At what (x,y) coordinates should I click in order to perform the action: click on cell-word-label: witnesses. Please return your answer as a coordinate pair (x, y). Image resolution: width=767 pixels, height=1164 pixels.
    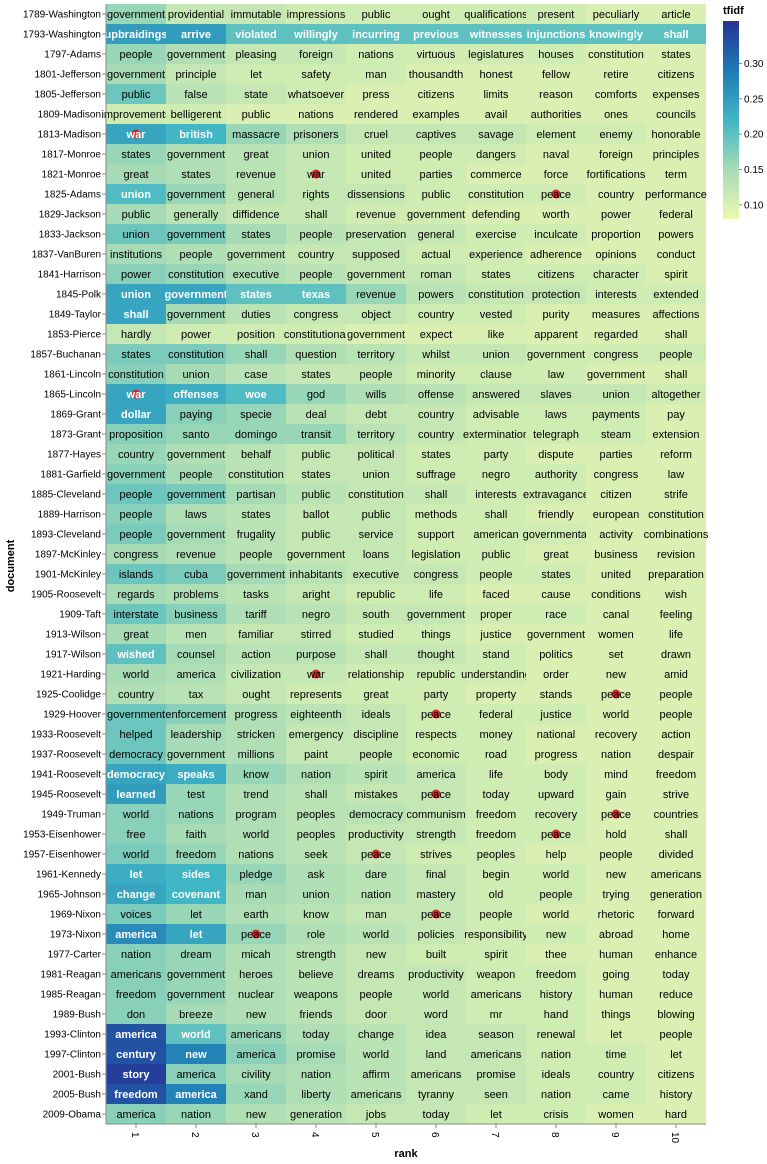
    Looking at the image, I should click on (496, 35).